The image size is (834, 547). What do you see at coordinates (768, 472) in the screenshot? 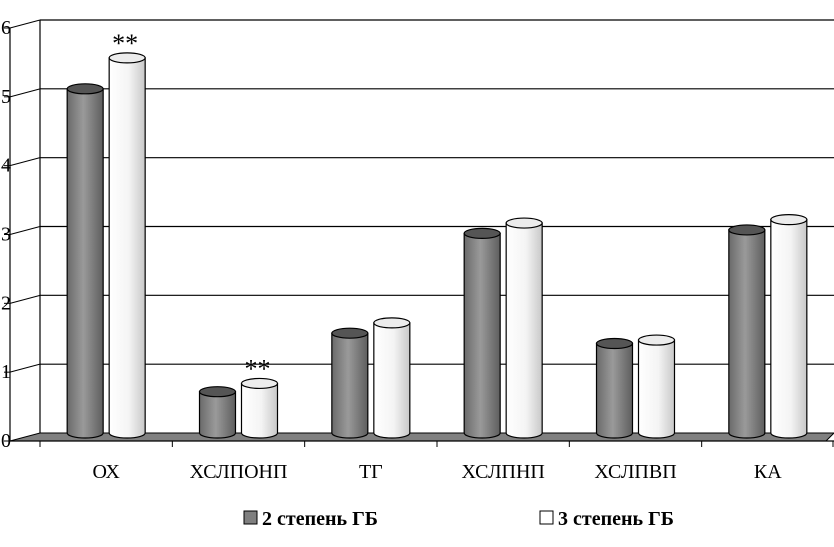
I see `x-tick-label: КА` at bounding box center [768, 472].